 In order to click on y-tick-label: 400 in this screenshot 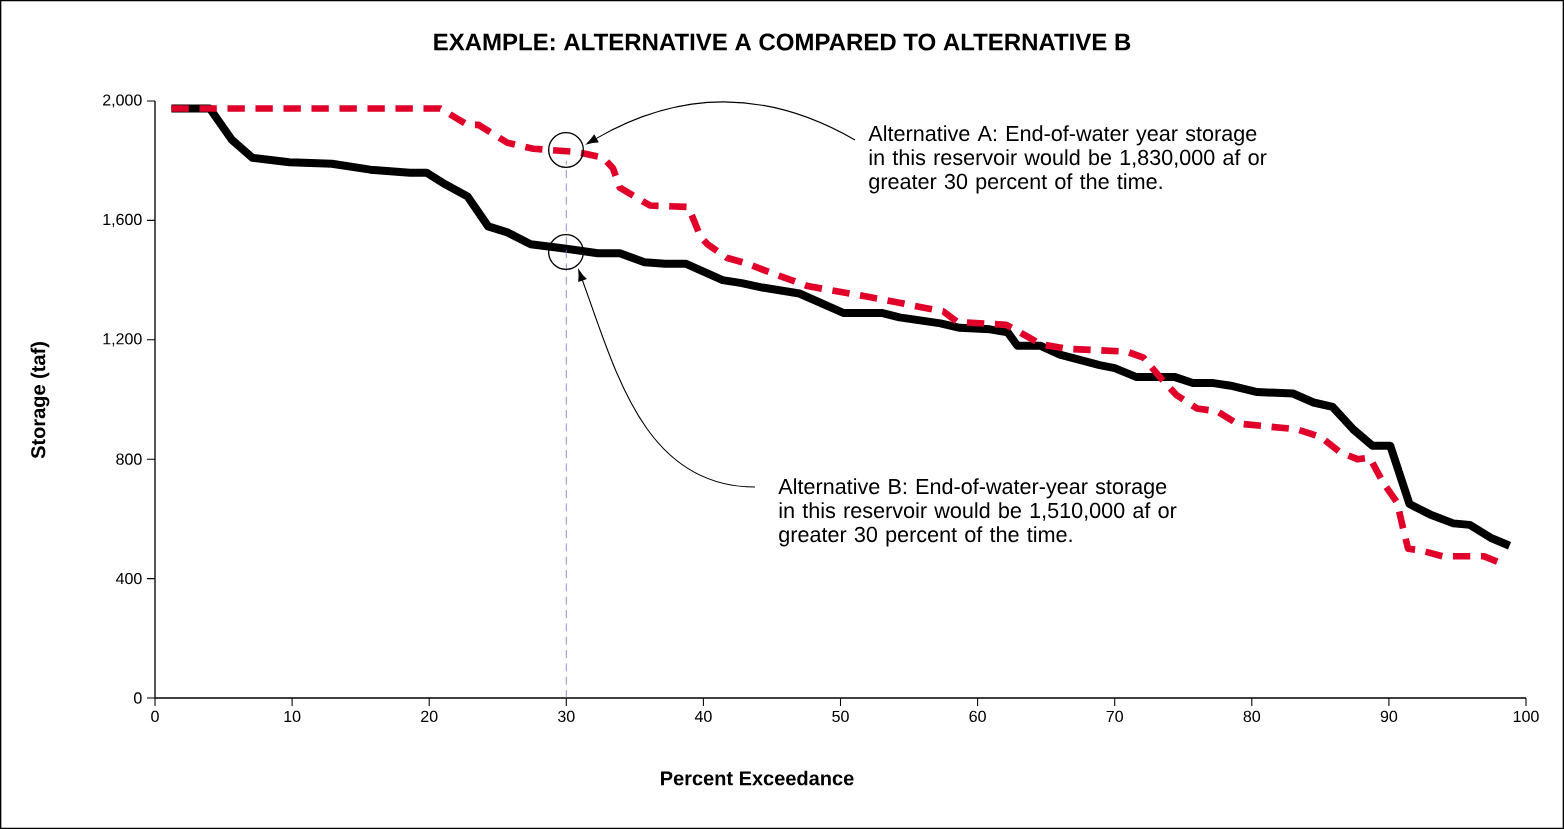, I will do `click(128, 578)`.